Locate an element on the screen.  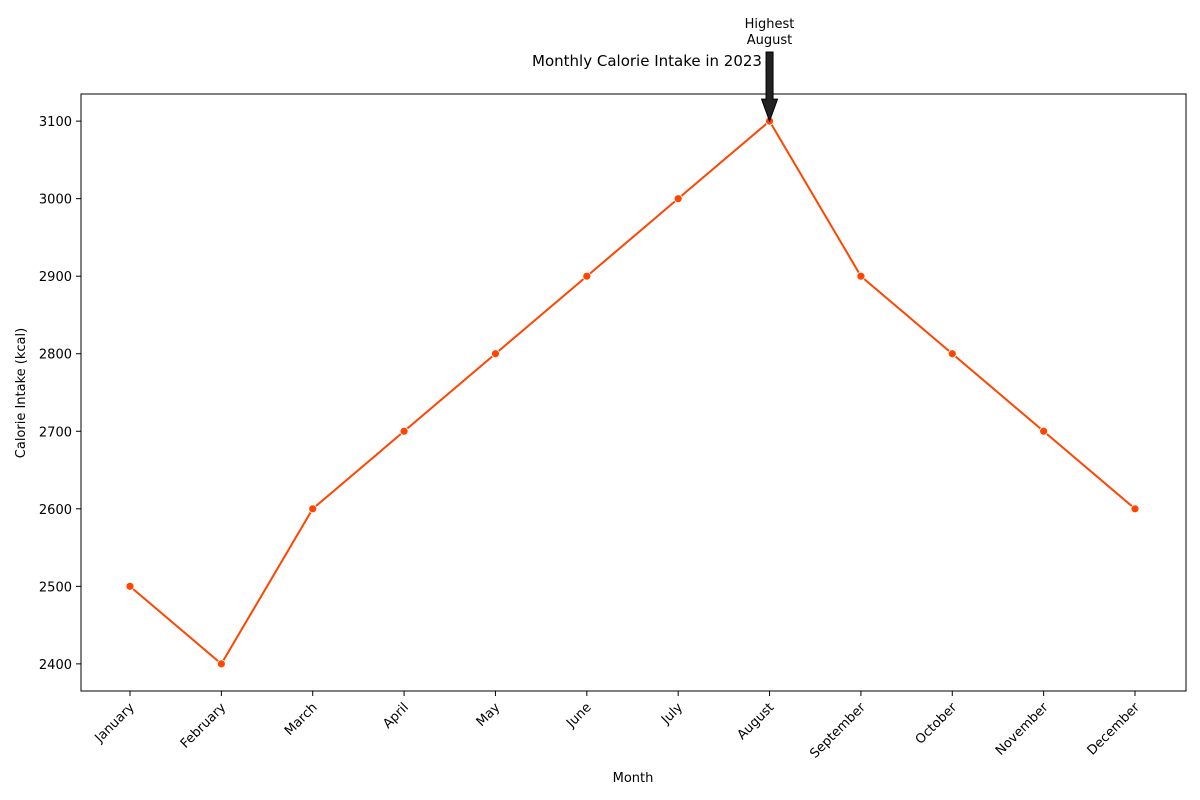
y-tick-label: 2400 is located at coordinates (55, 665).